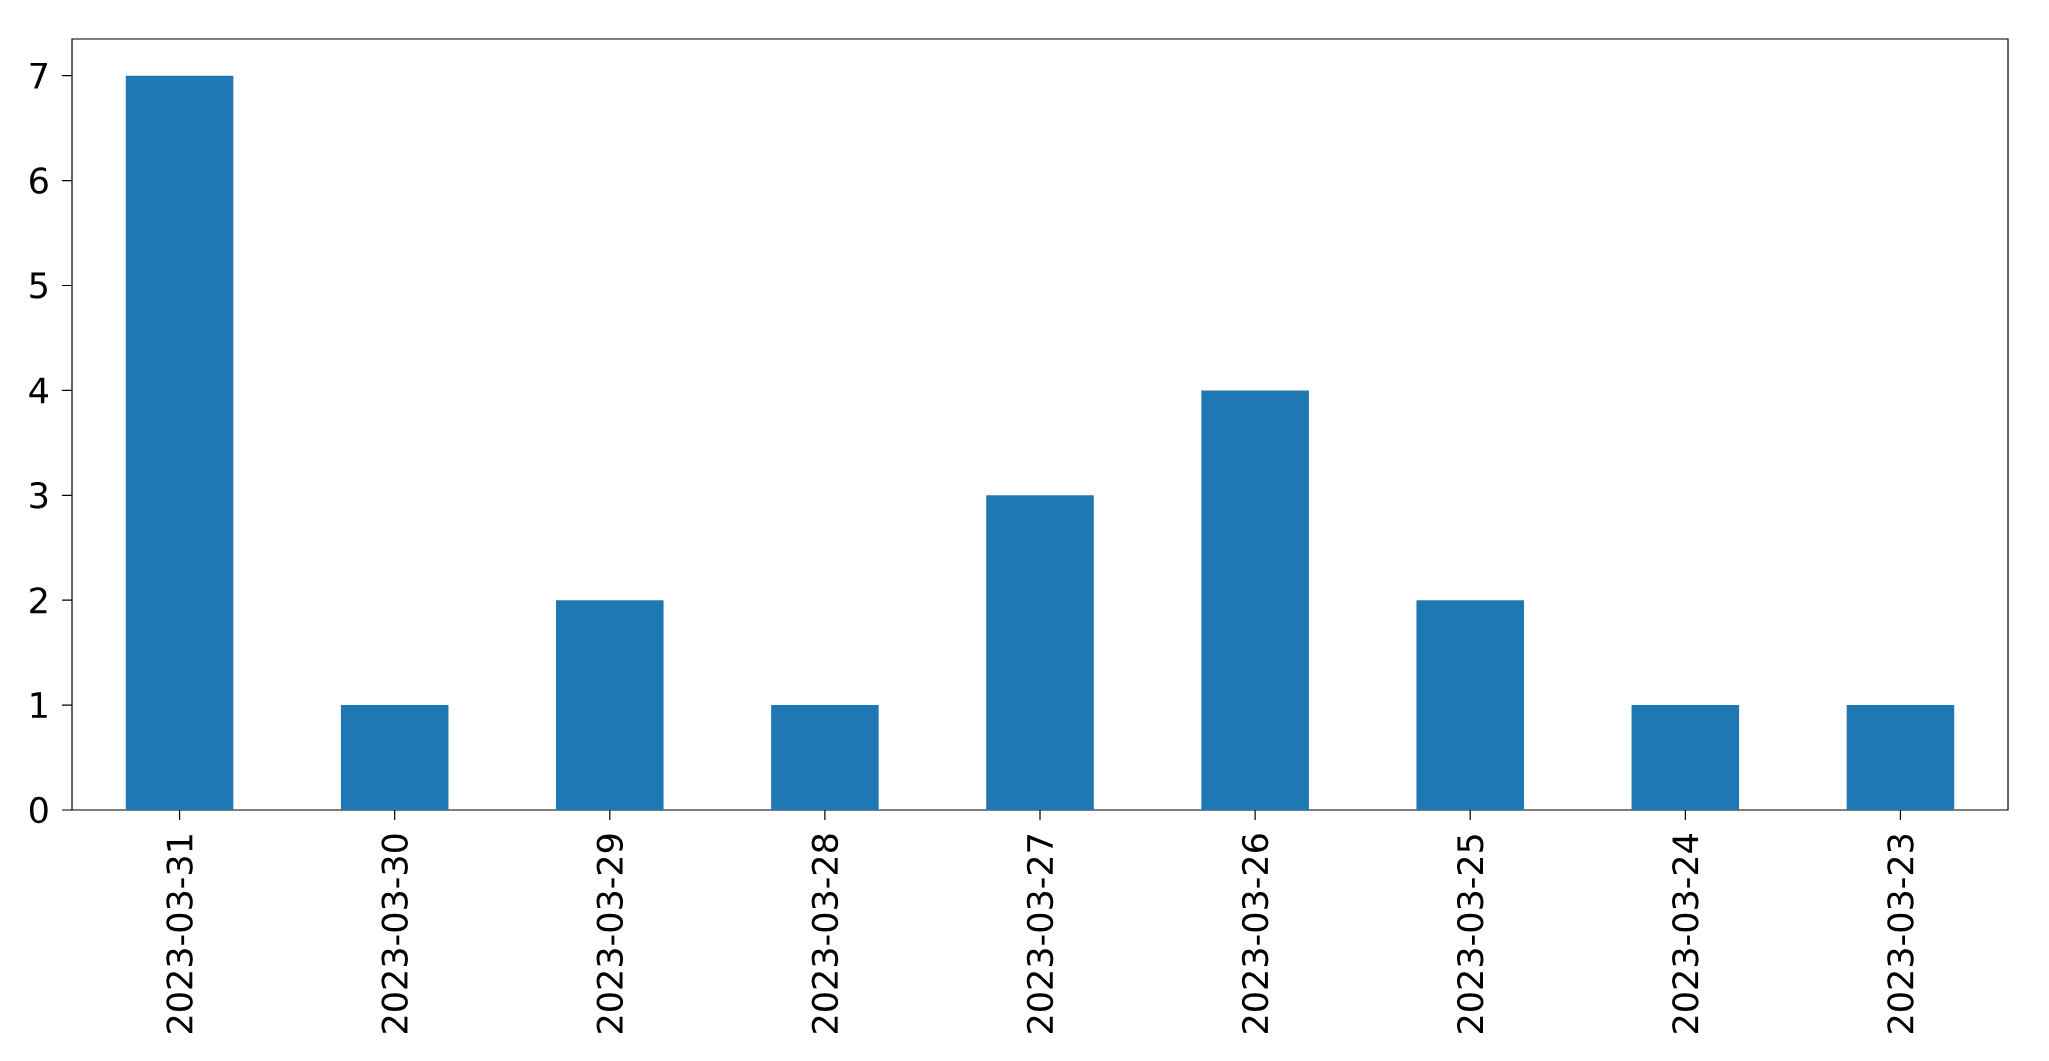 This screenshot has width=2049, height=1061. Describe the element at coordinates (1470, 934) in the screenshot. I see `x-tick-label: 2023-03-25` at that location.